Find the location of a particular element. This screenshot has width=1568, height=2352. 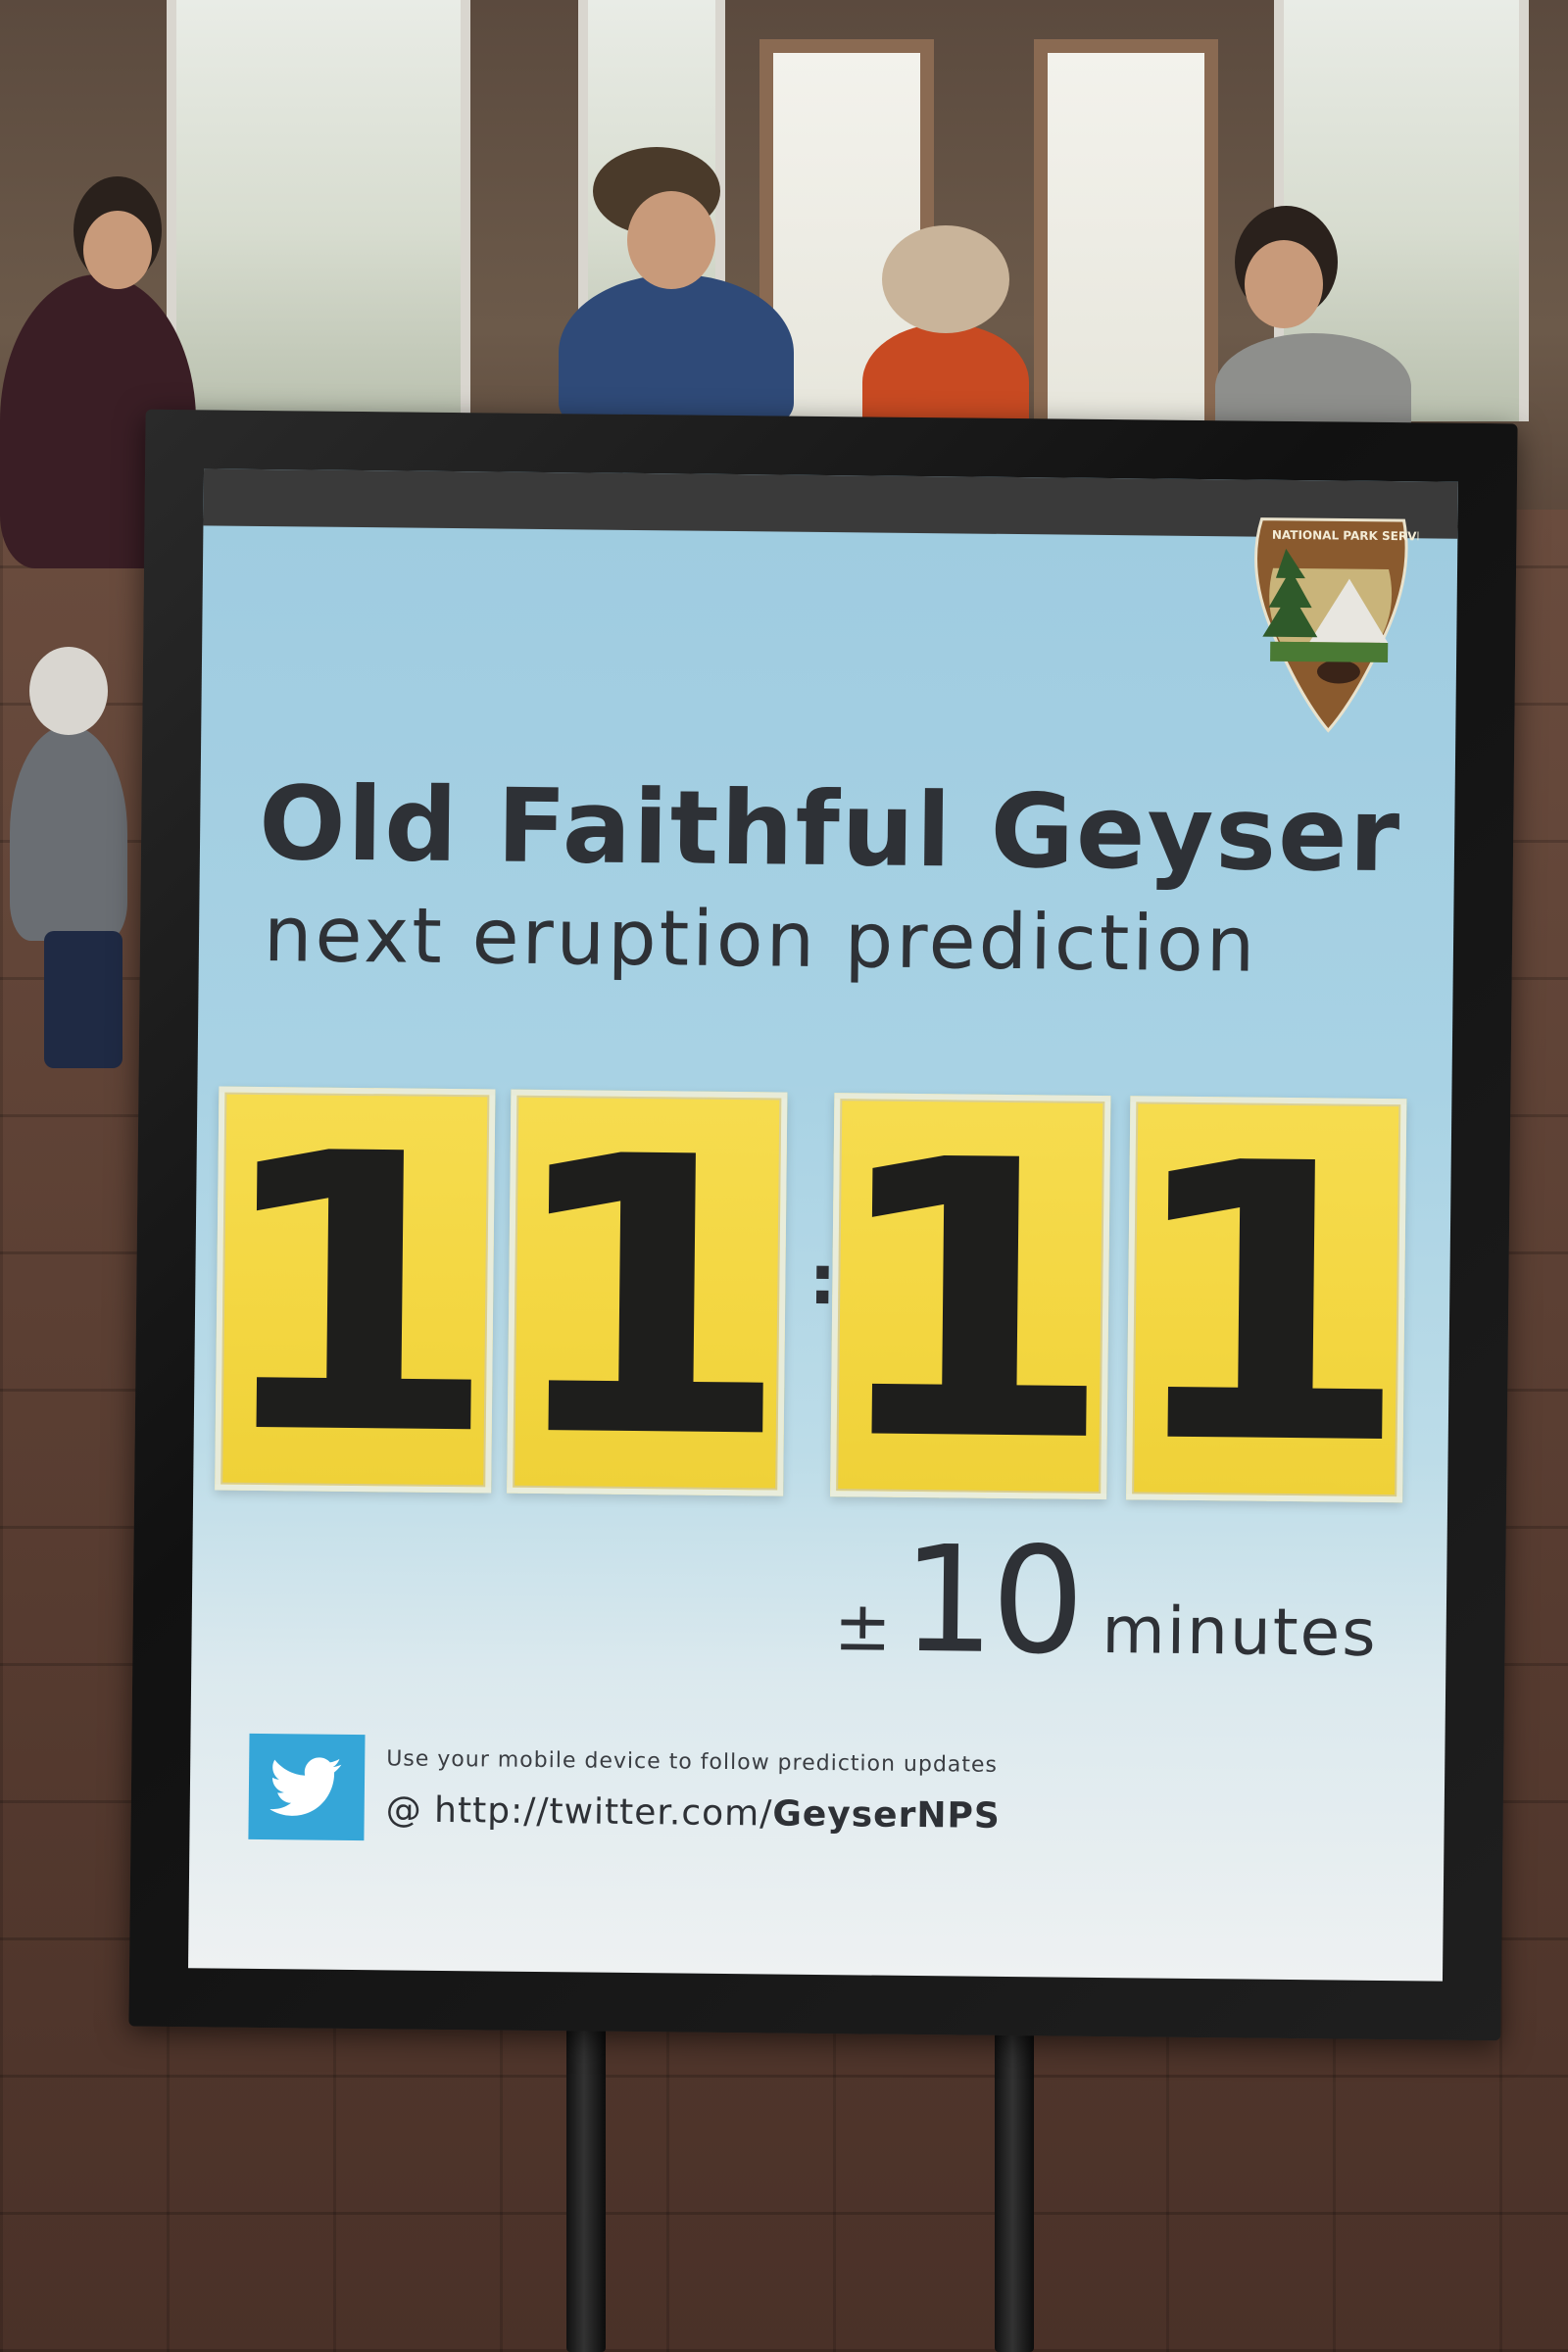

prediction-time: 1 1 is located at coordinates (824, 1298).